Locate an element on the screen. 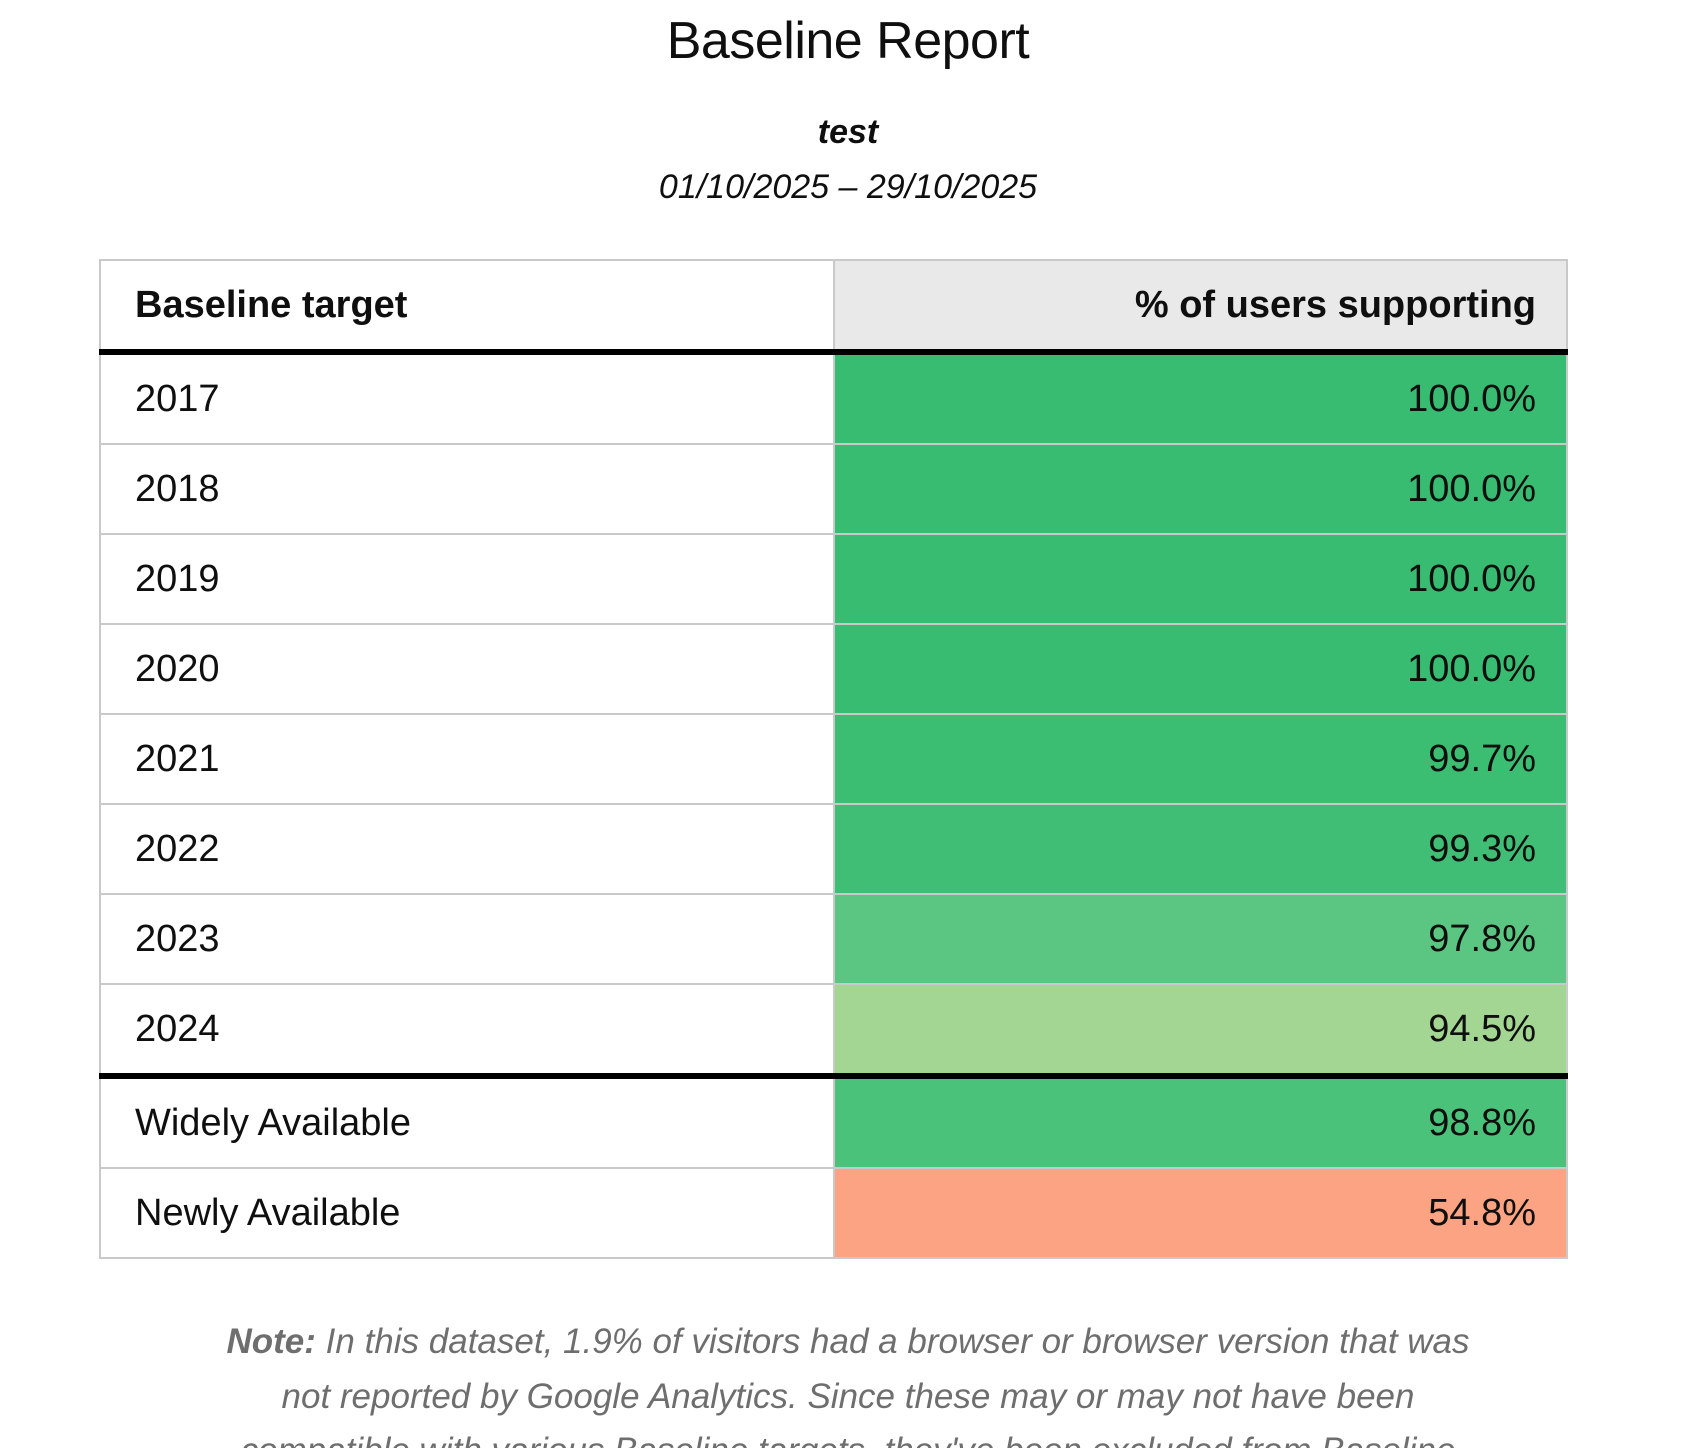 The width and height of the screenshot is (1696, 1448). column-header-baseline-target: Baseline target is located at coordinates (467, 308).